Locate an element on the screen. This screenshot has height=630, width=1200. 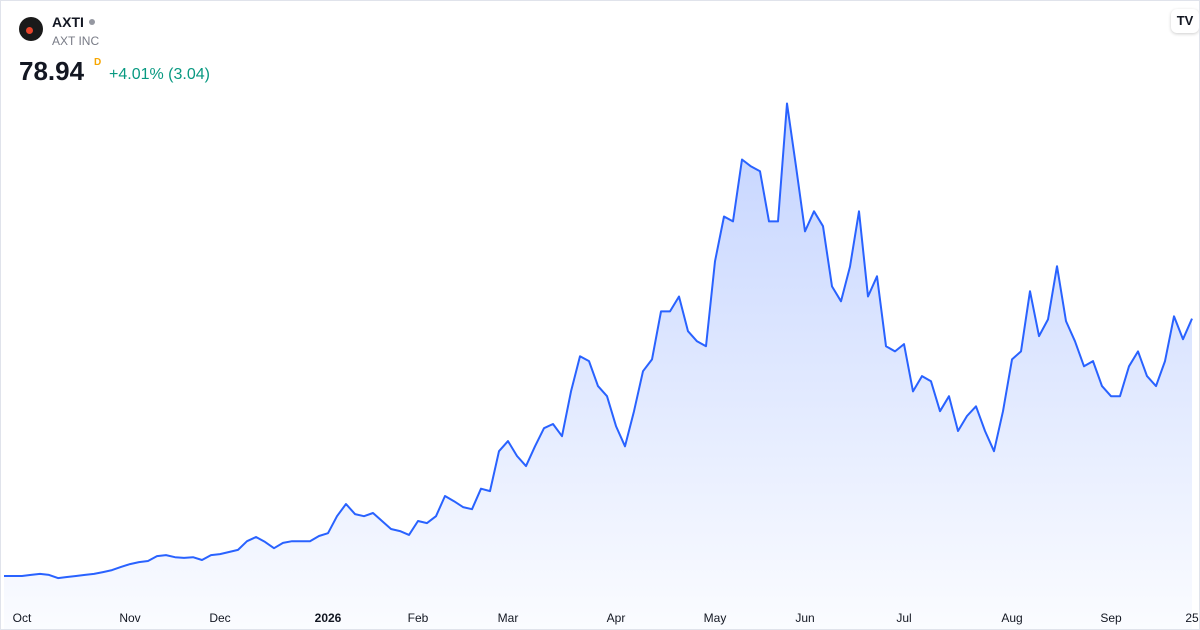
x-tick-label: Sep is located at coordinates (1111, 618).